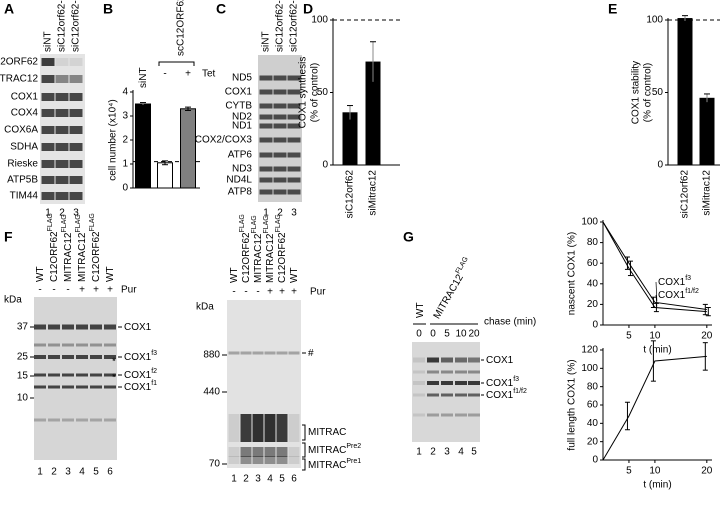 The image size is (724, 522). I want to click on marker-label: 15, so click(23, 376).